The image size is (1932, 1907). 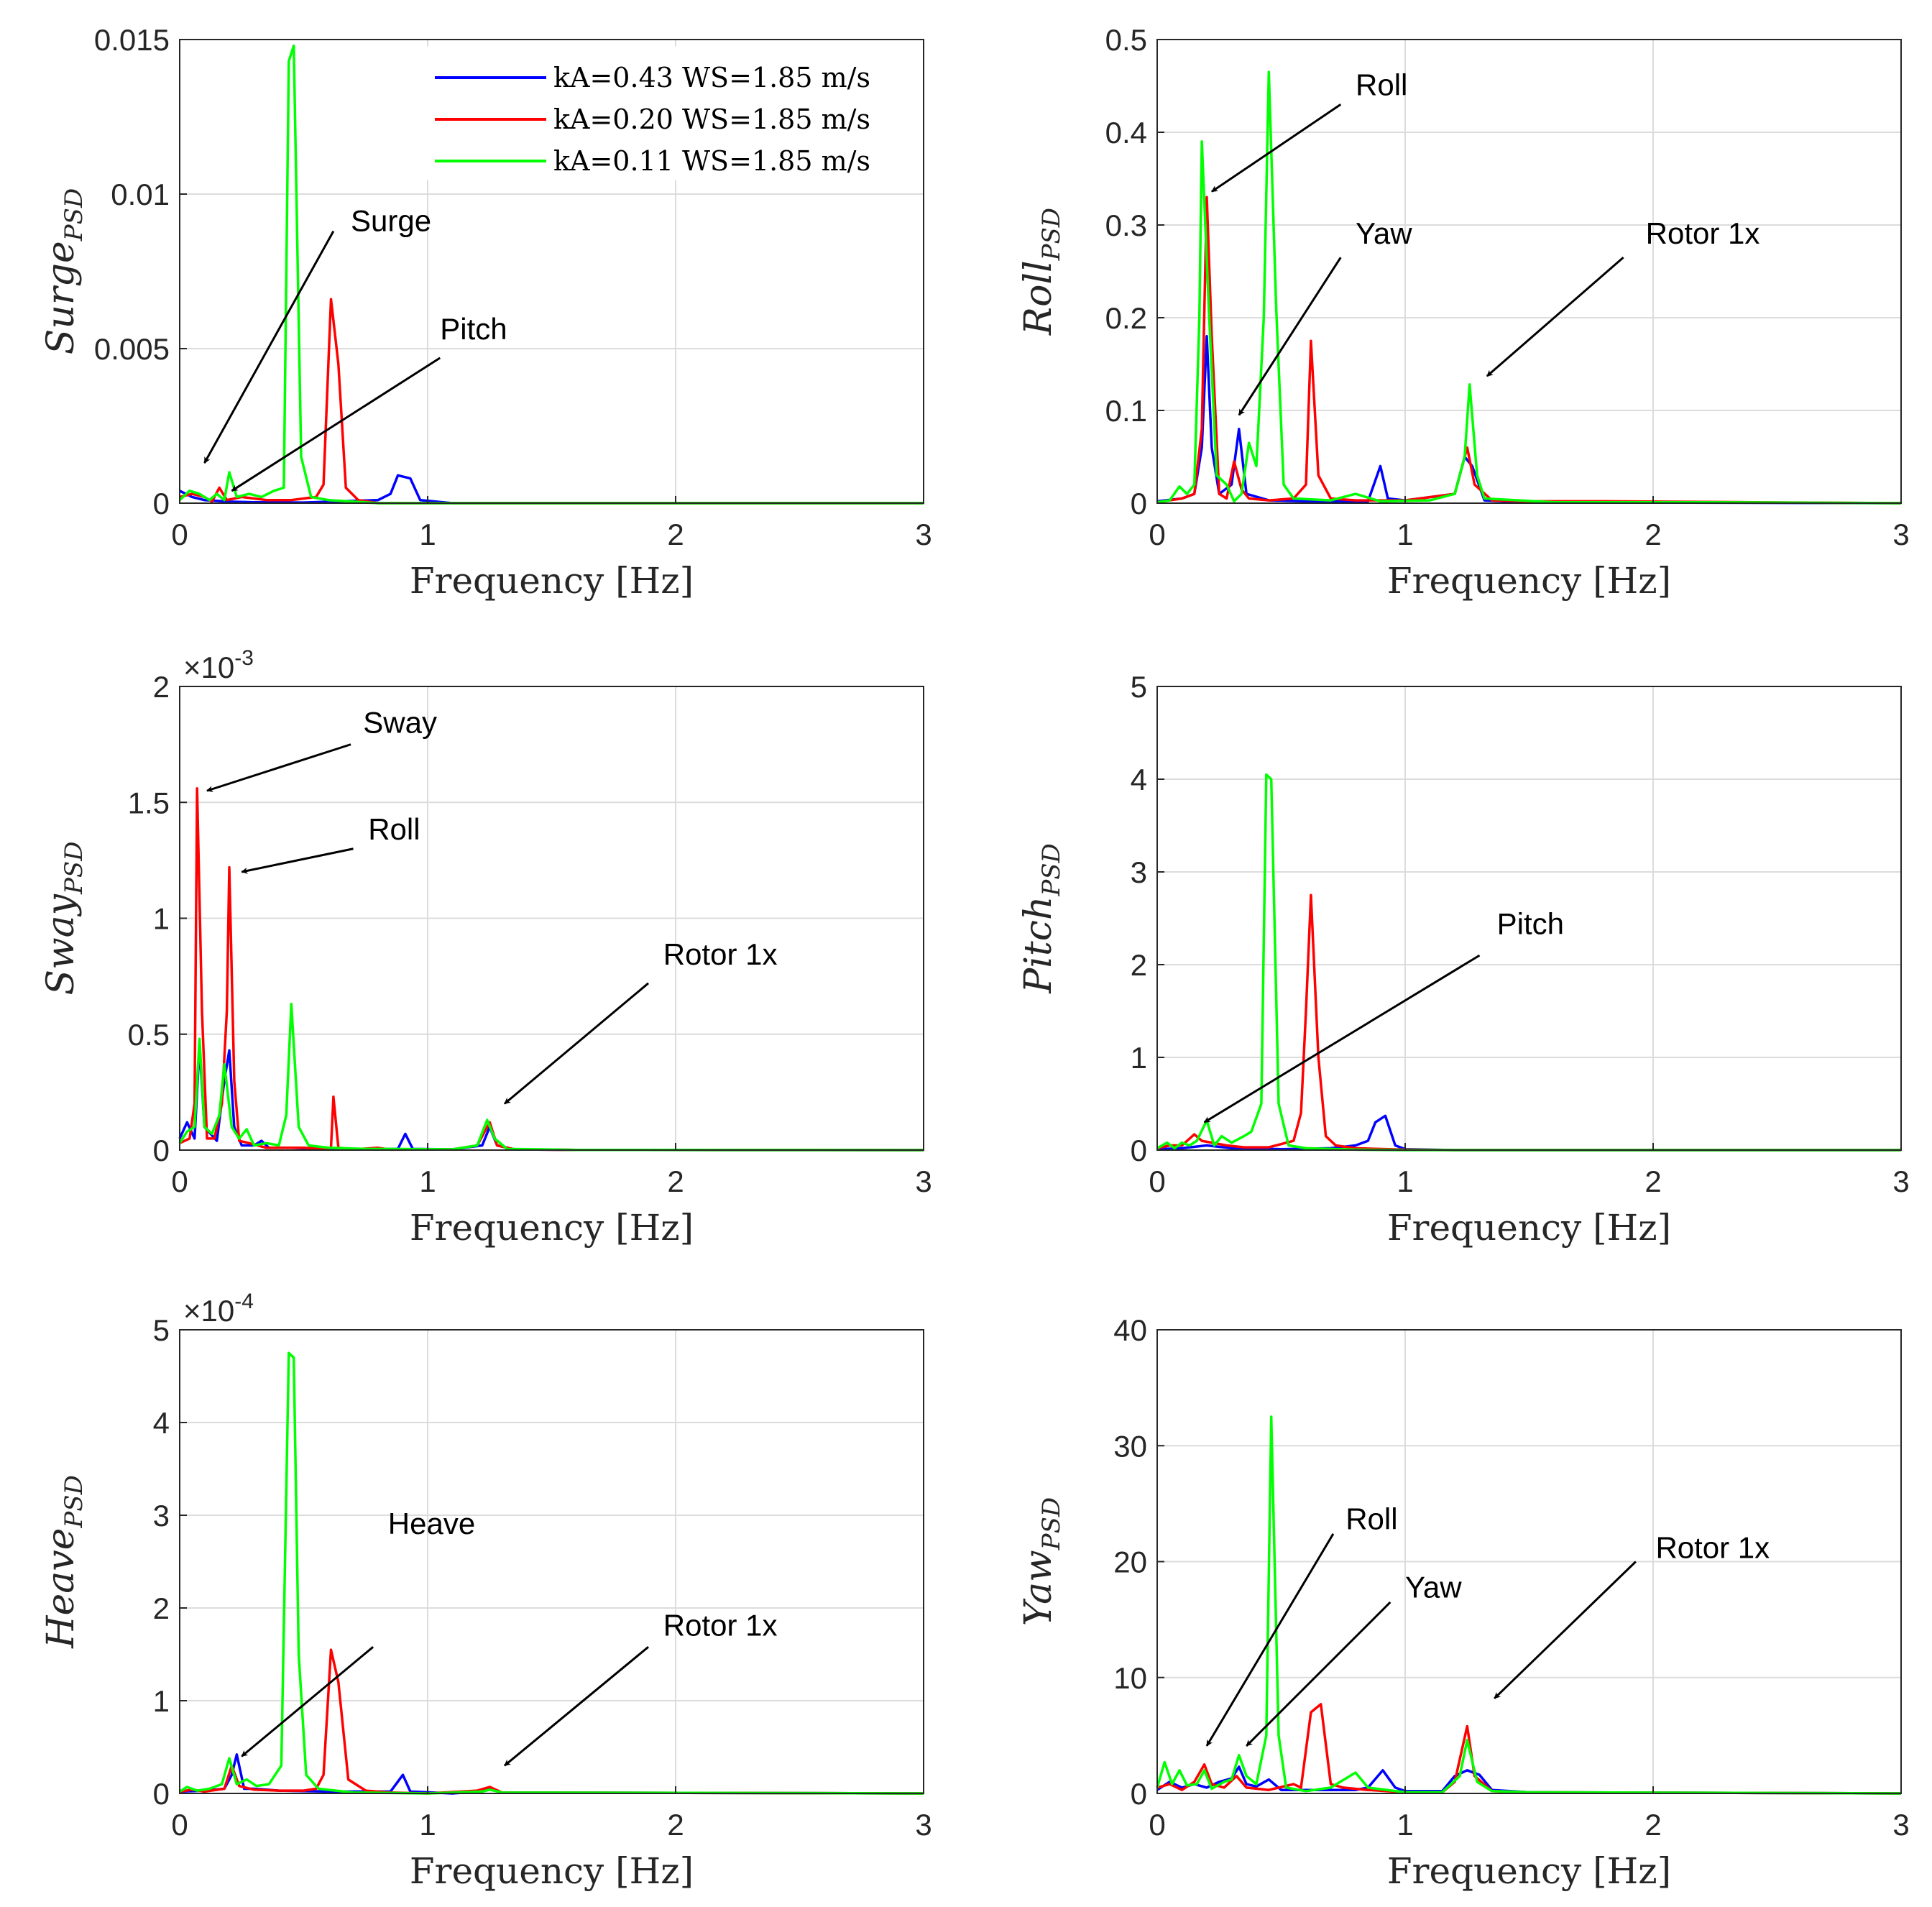 I want to click on y-tick-label: 1, so click(x=161, y=919).